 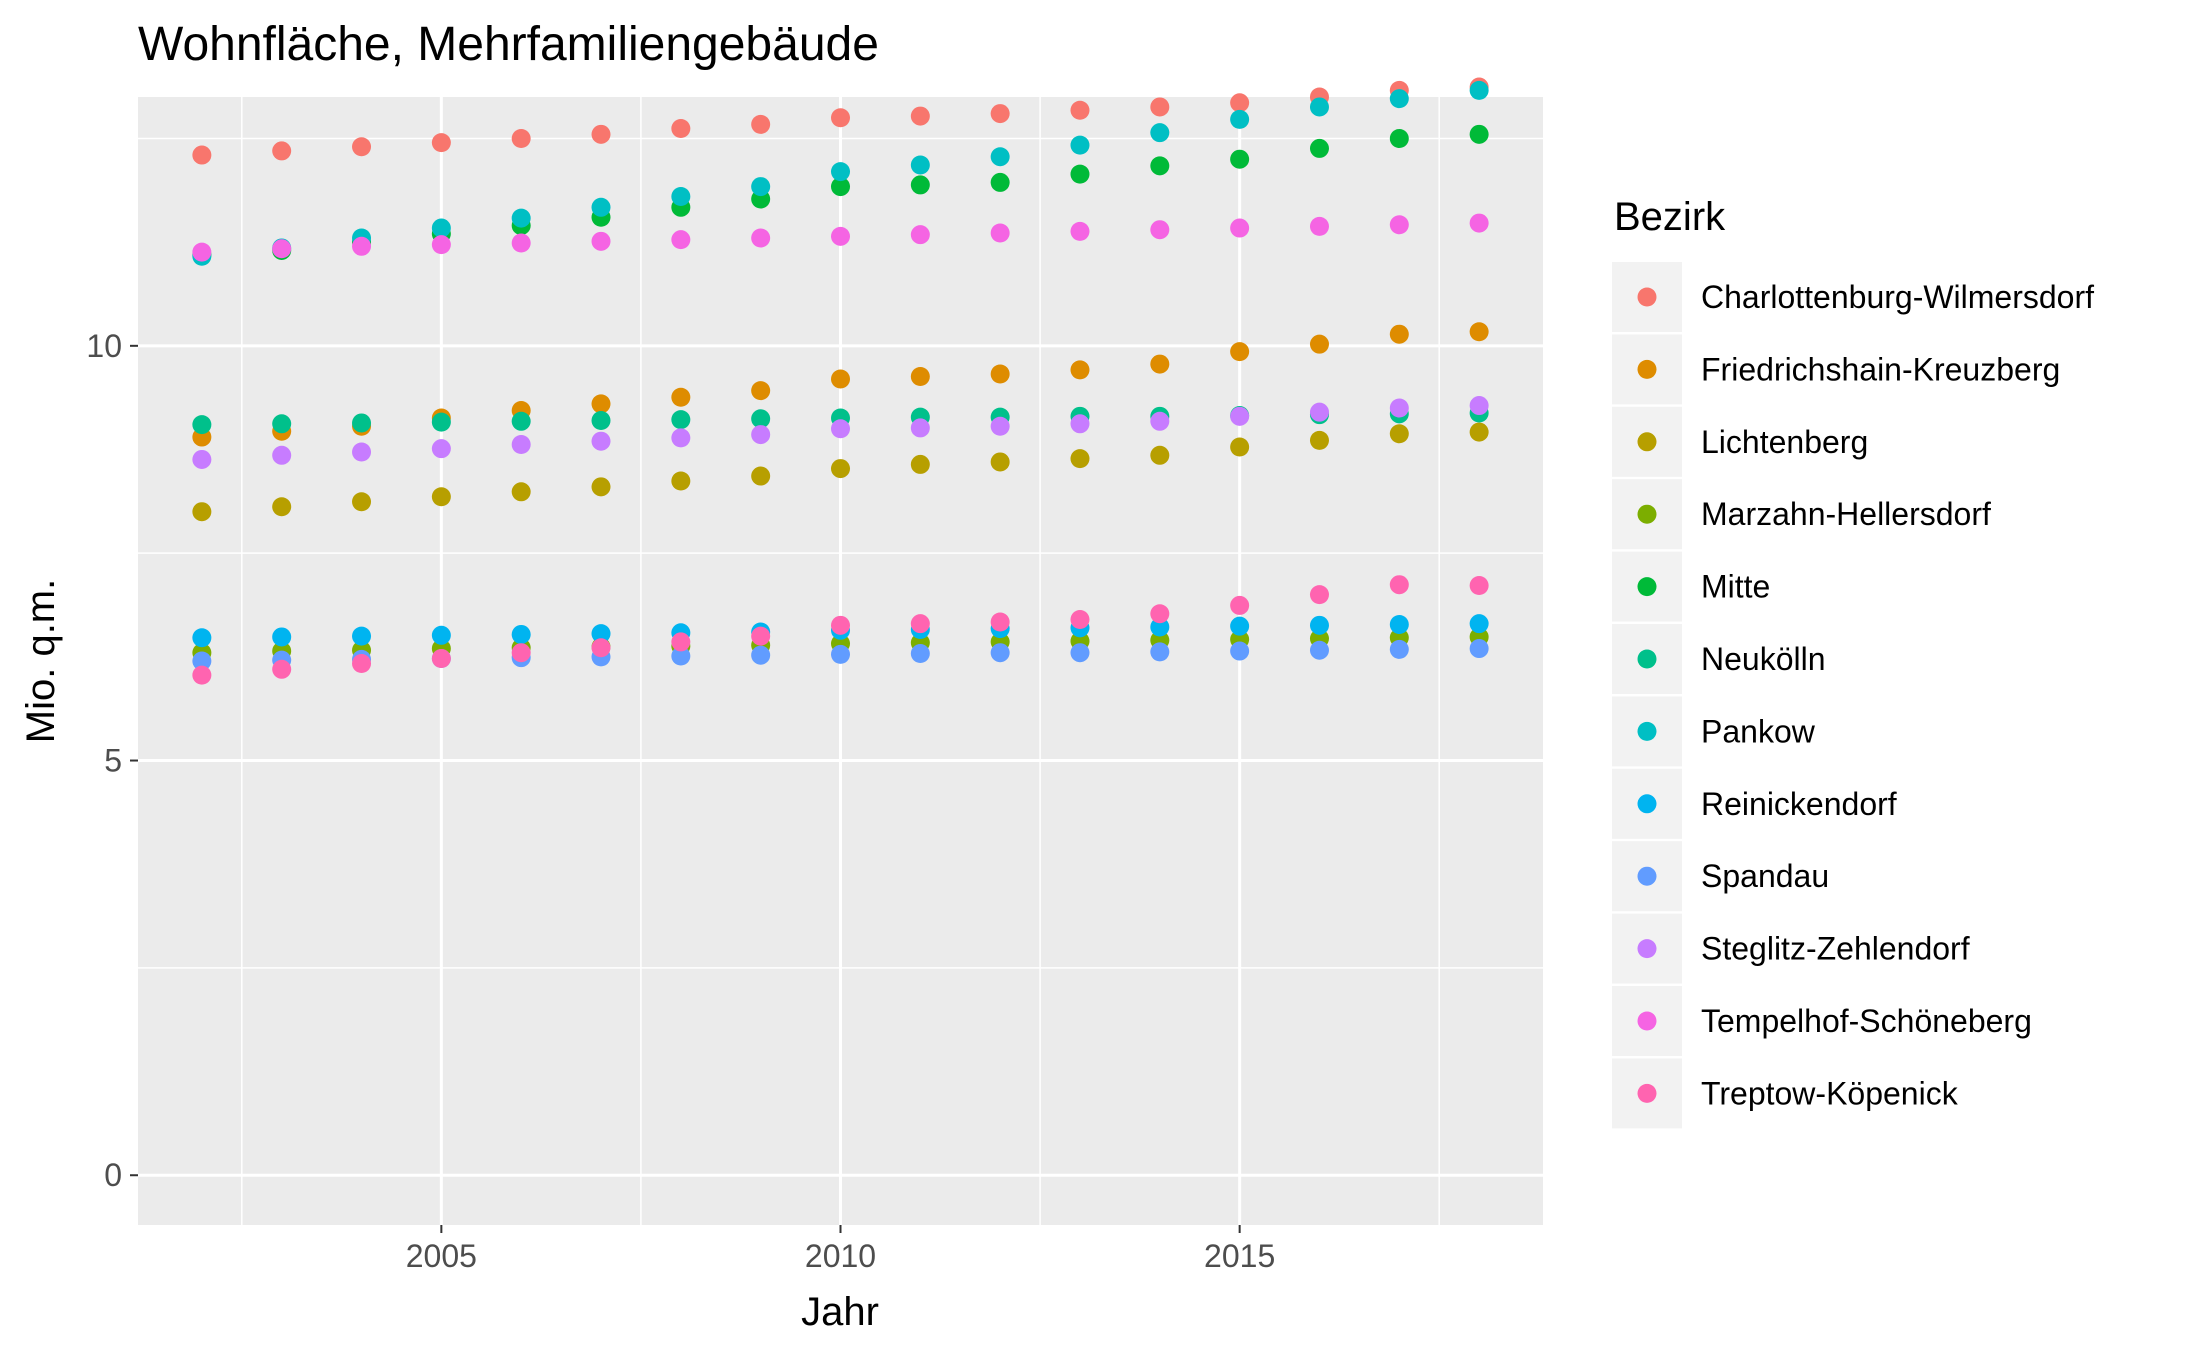 What do you see at coordinates (761, 419) in the screenshot?
I see `point-neuk-lln-2009` at bounding box center [761, 419].